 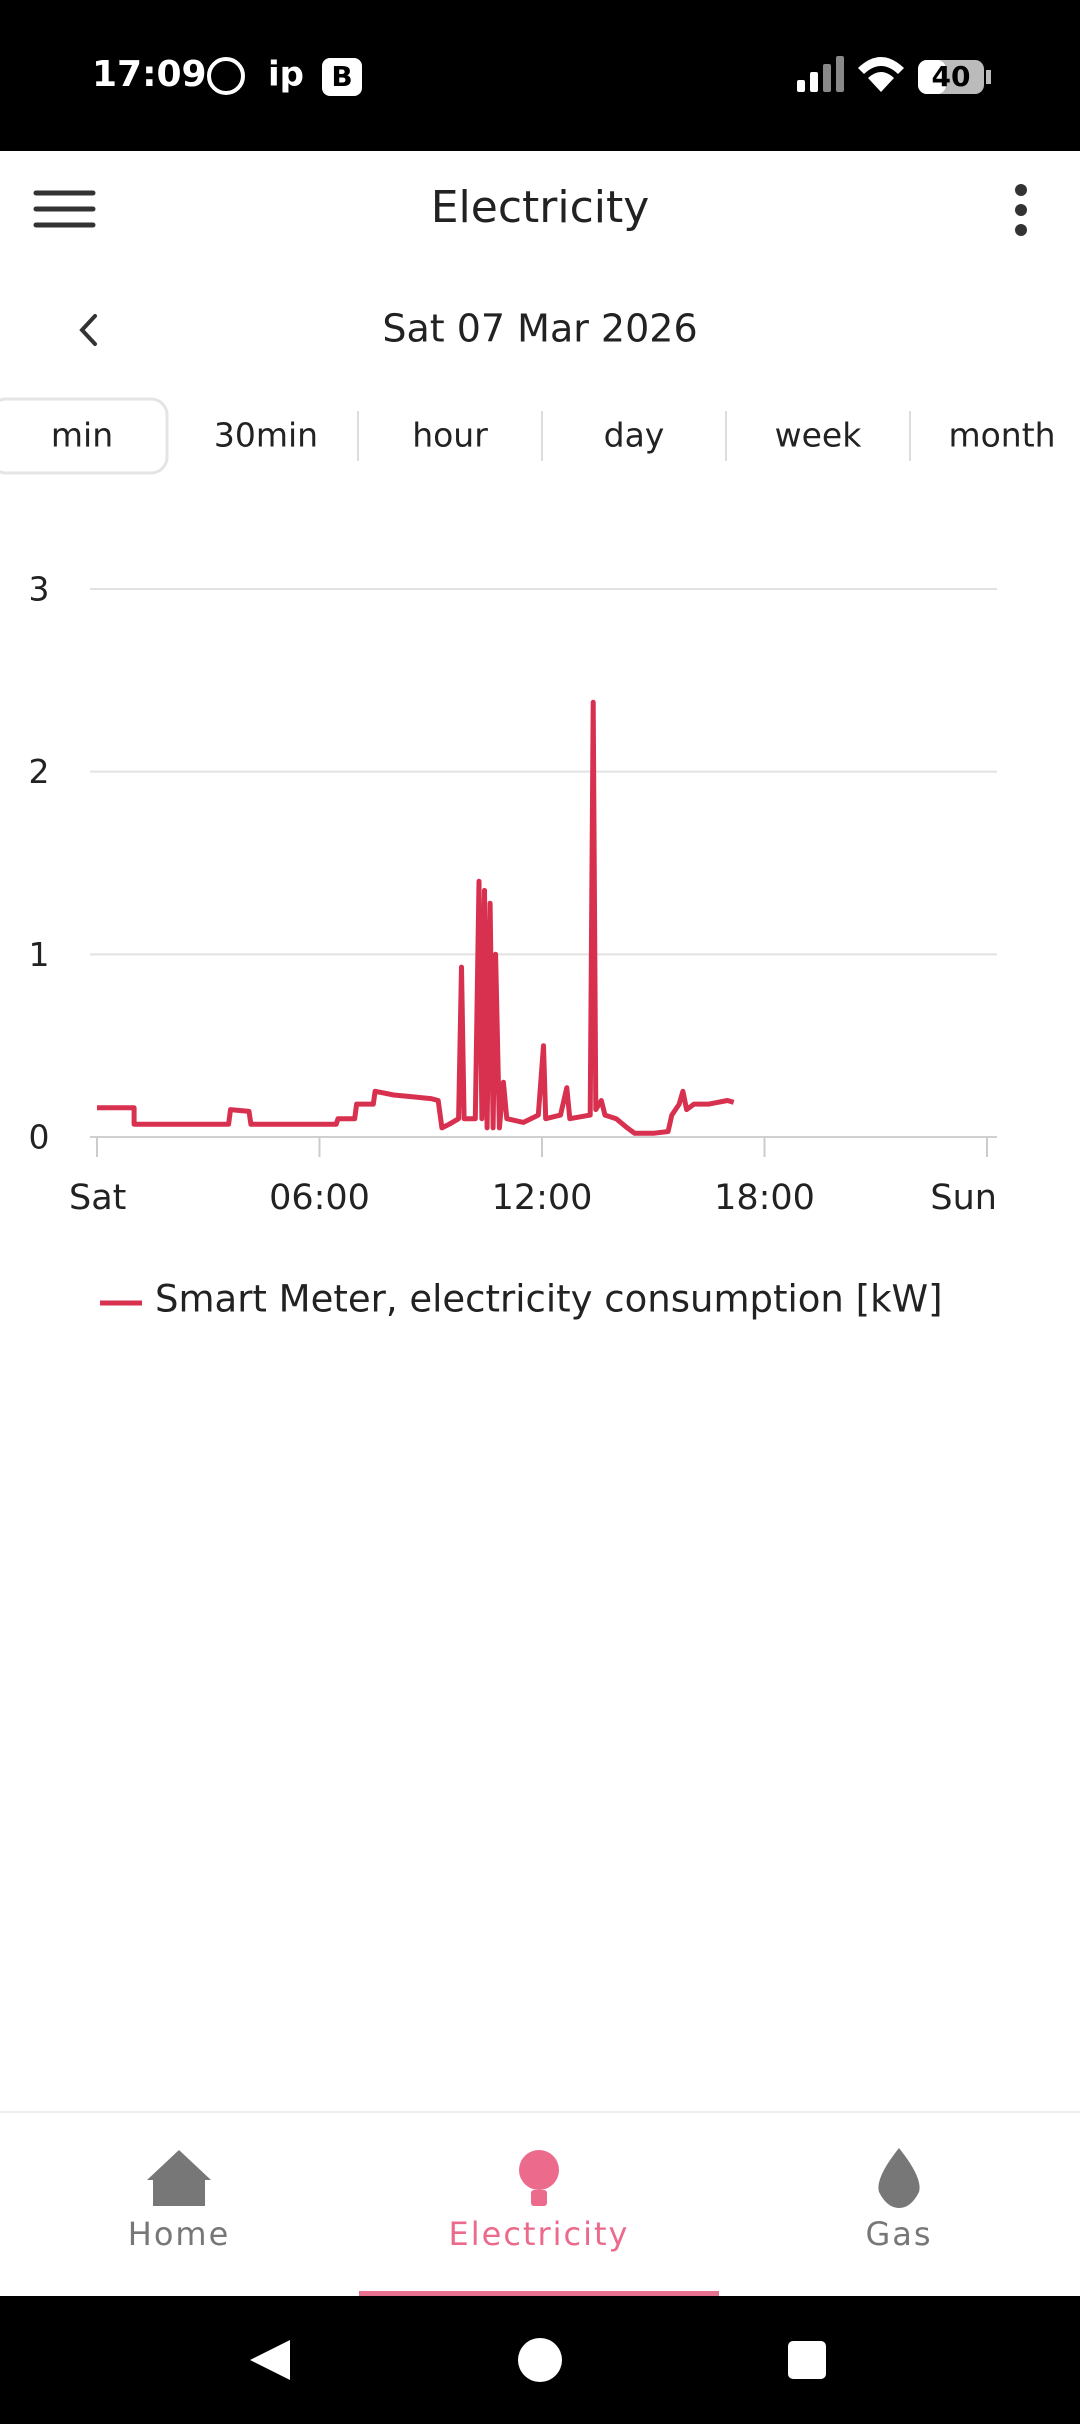 I want to click on battery-level, so click(x=932, y=77).